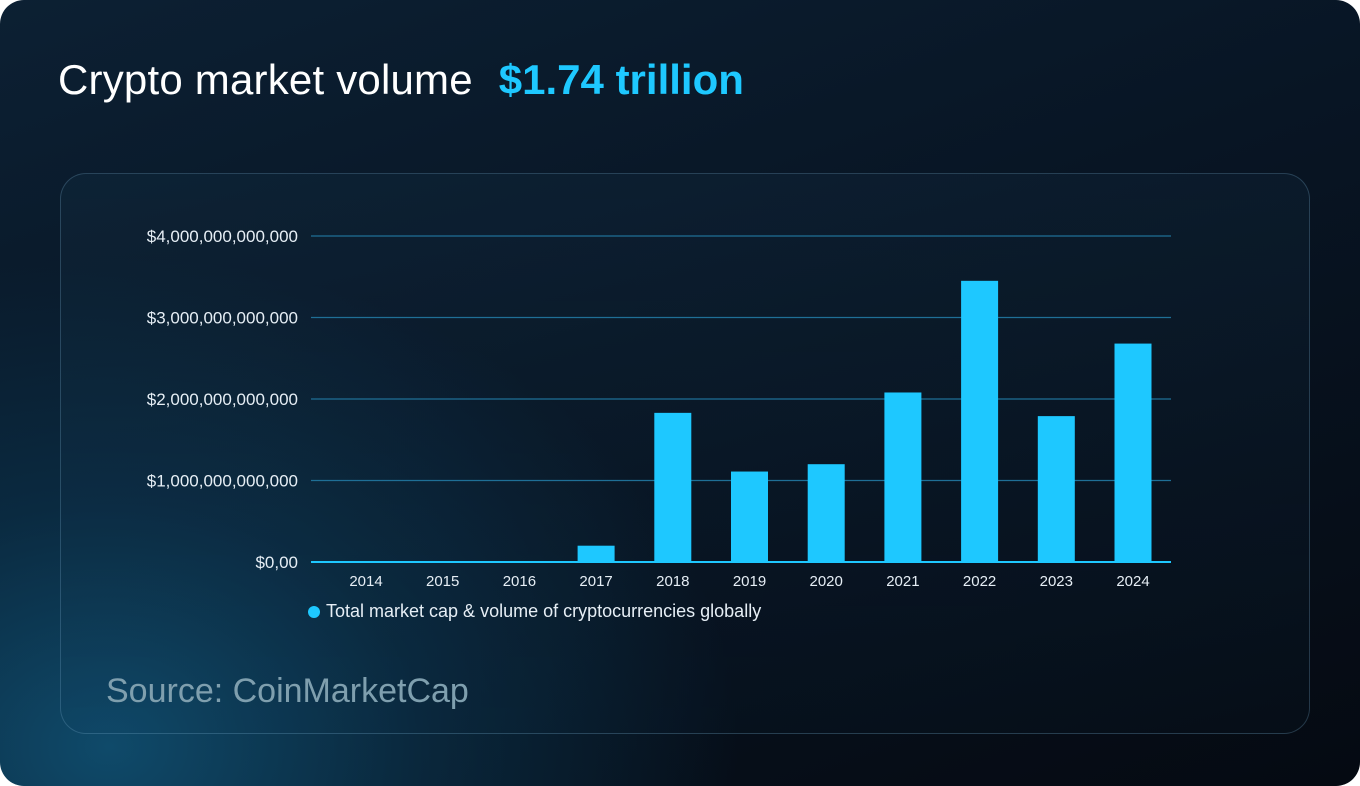 The height and width of the screenshot is (786, 1360). What do you see at coordinates (265, 79) in the screenshot?
I see `page-title: Crypto market volume` at bounding box center [265, 79].